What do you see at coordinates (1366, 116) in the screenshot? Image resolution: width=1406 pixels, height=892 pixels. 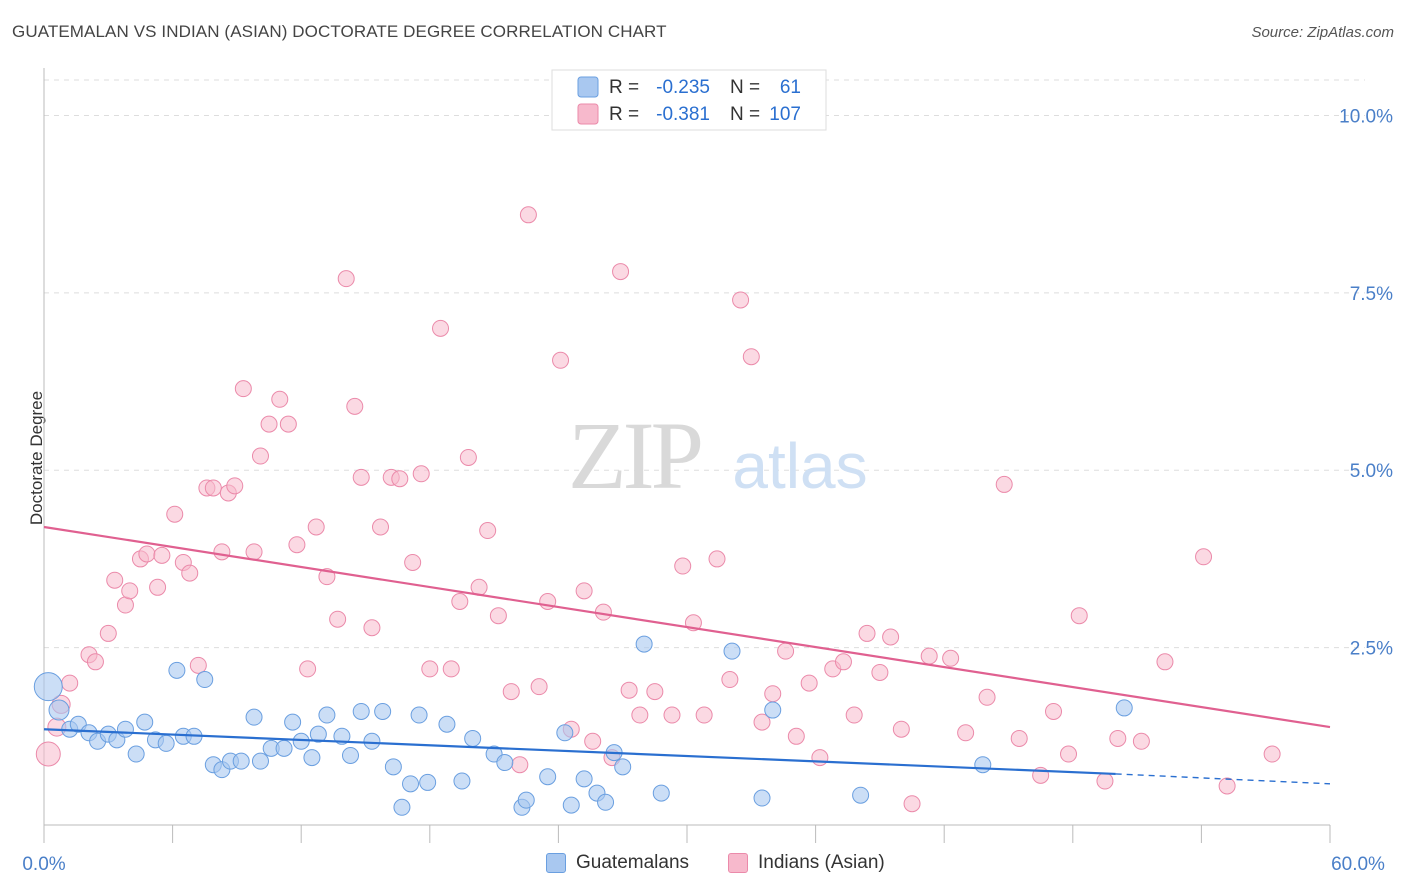 I see `y-tick-label: 10.0%` at bounding box center [1366, 116].